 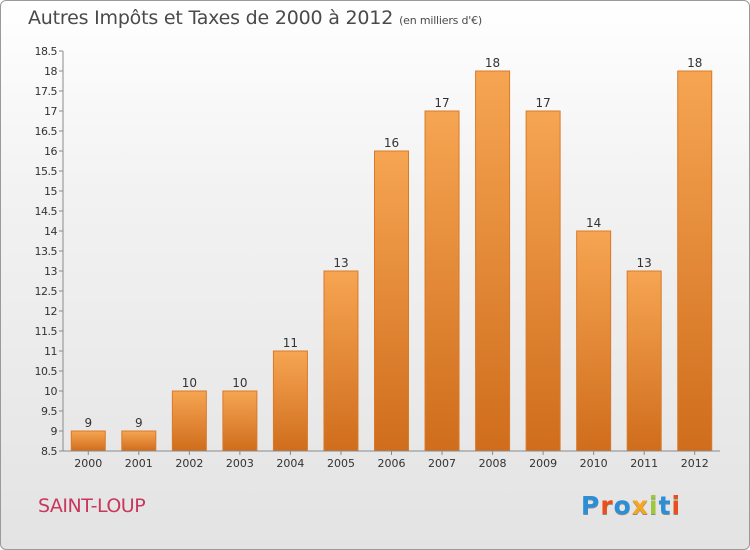 I want to click on bar-2007, so click(x=442, y=281).